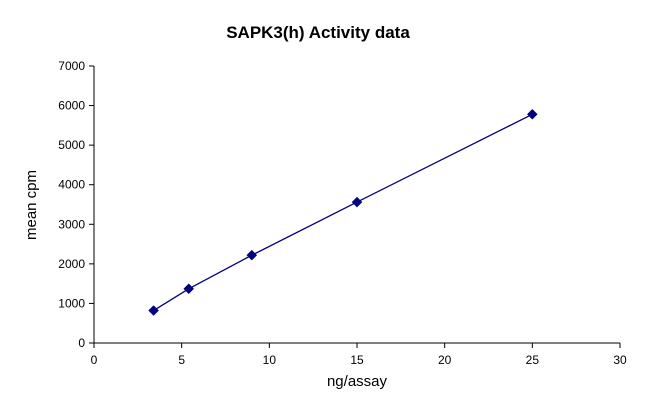 The height and width of the screenshot is (409, 650). Describe the element at coordinates (357, 381) in the screenshot. I see `x-axis-label: ng/assay` at that location.